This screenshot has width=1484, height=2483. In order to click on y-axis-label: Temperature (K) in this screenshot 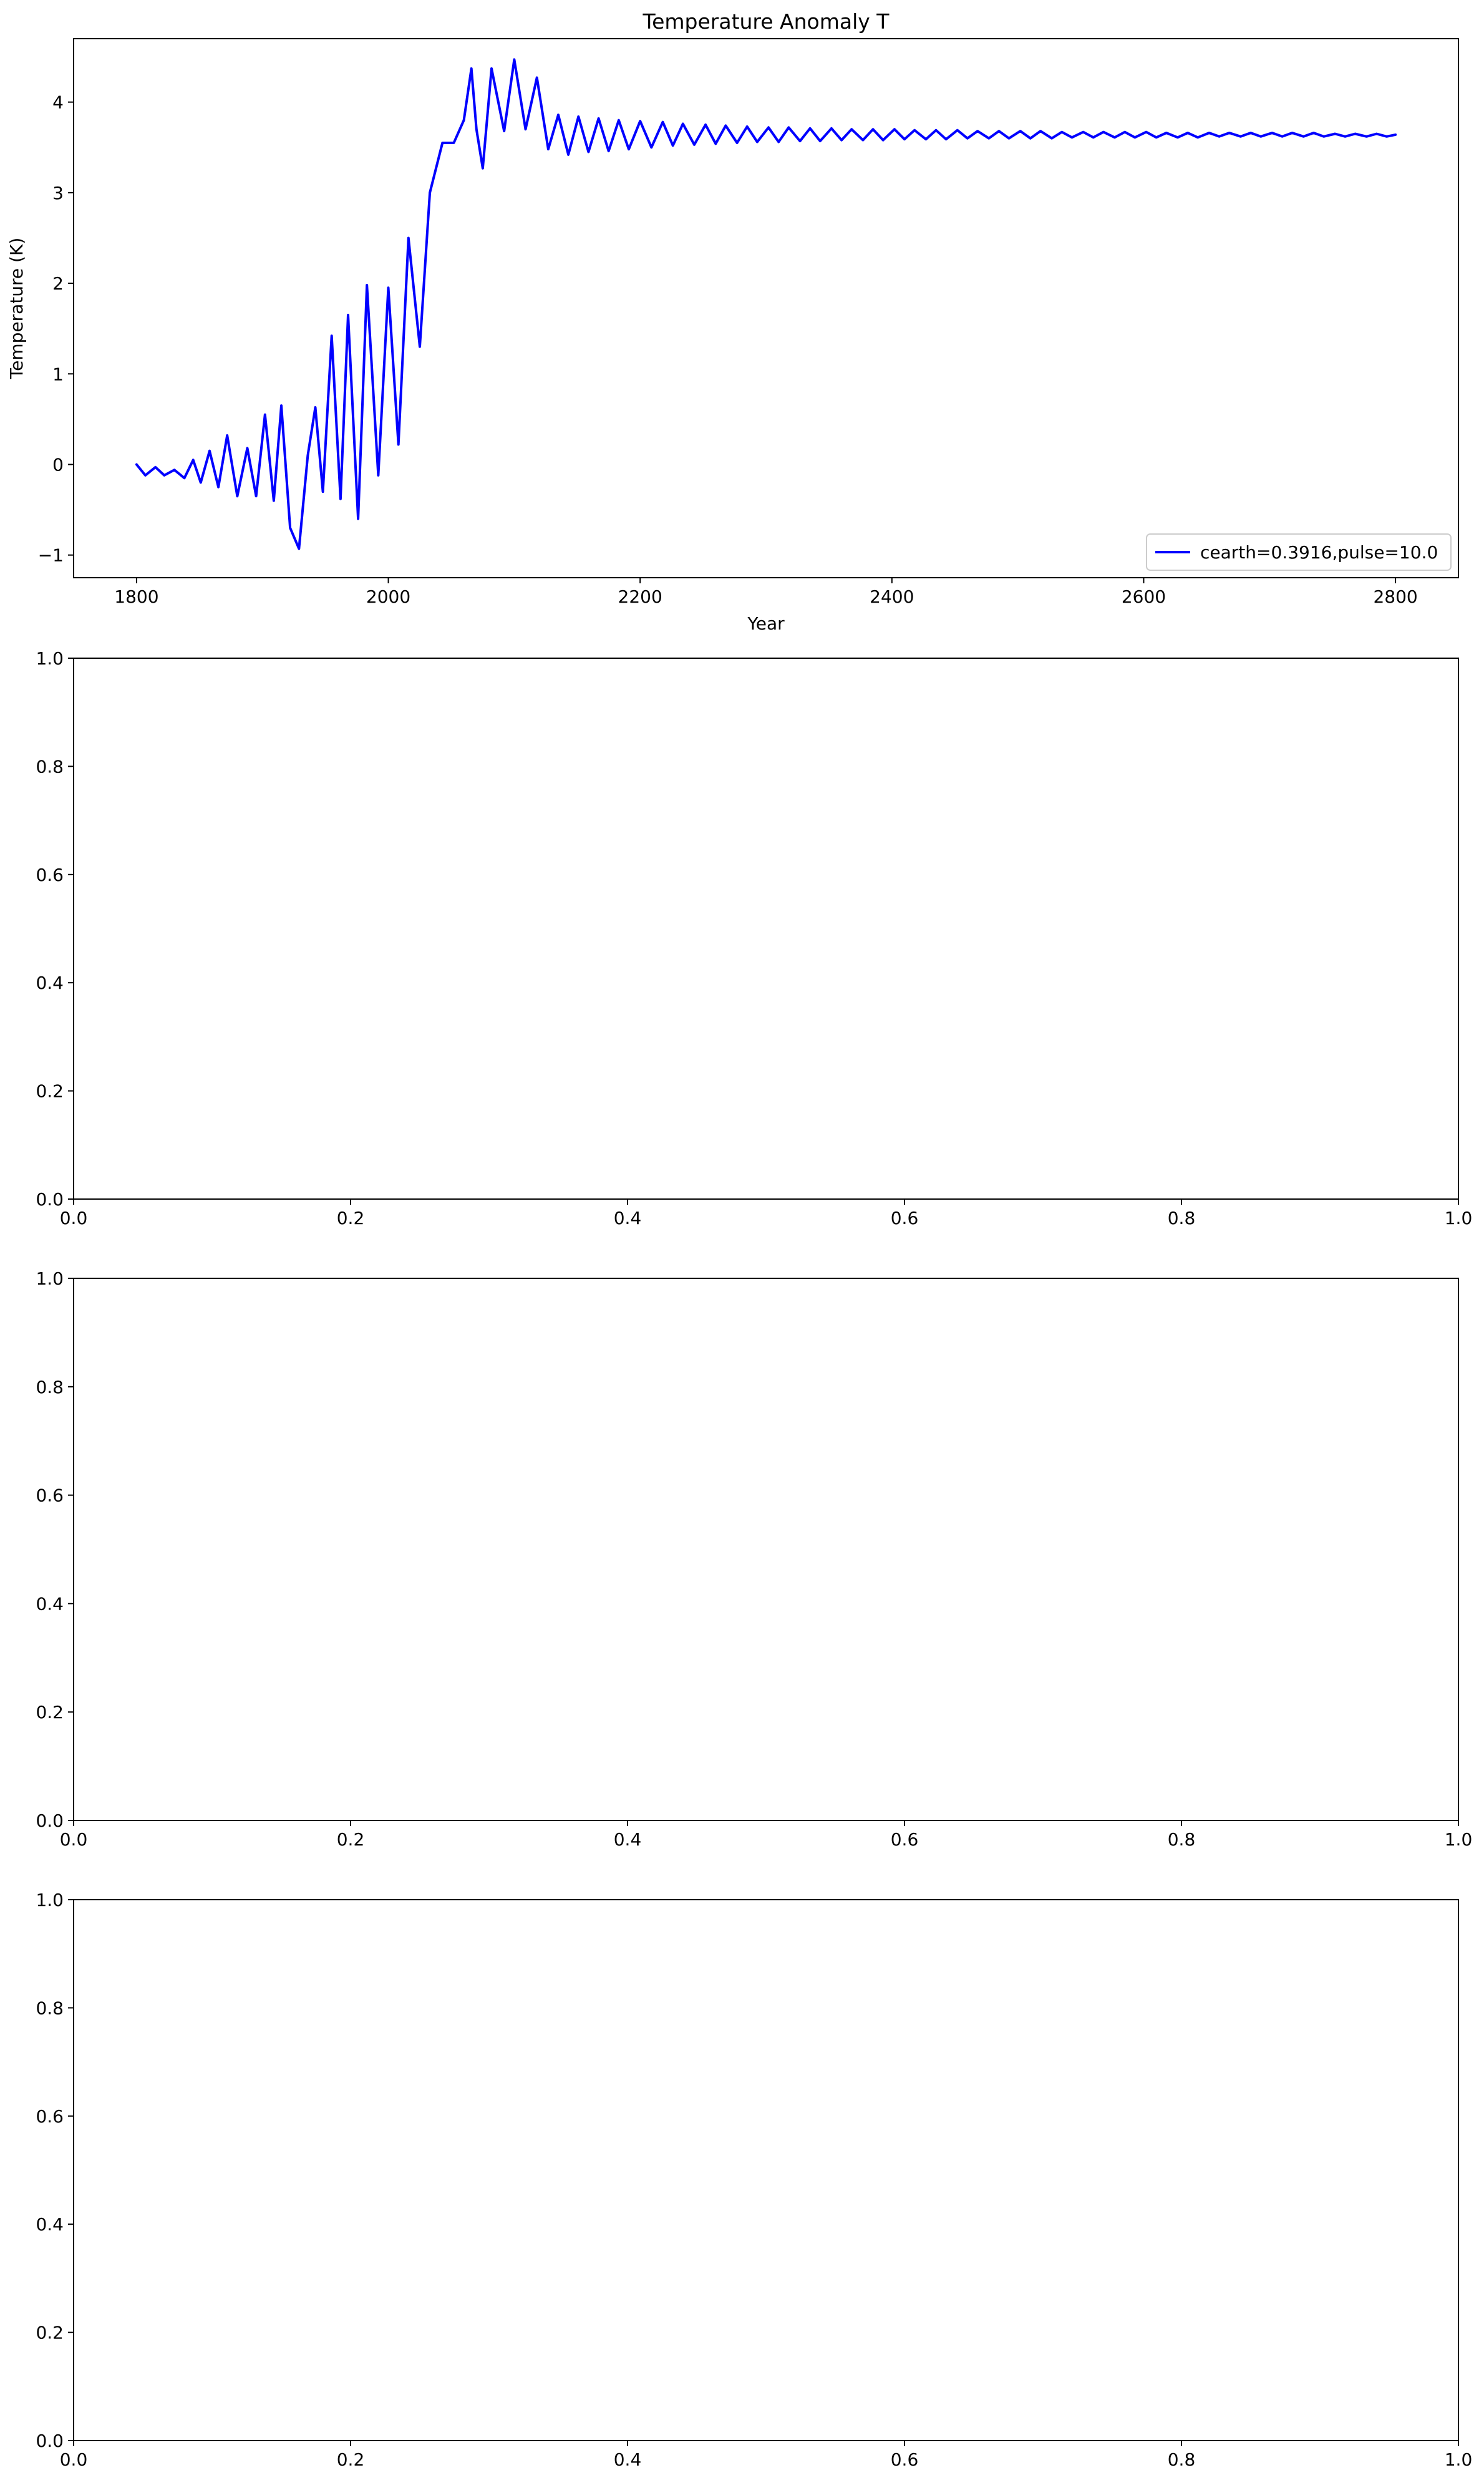, I will do `click(16, 308)`.